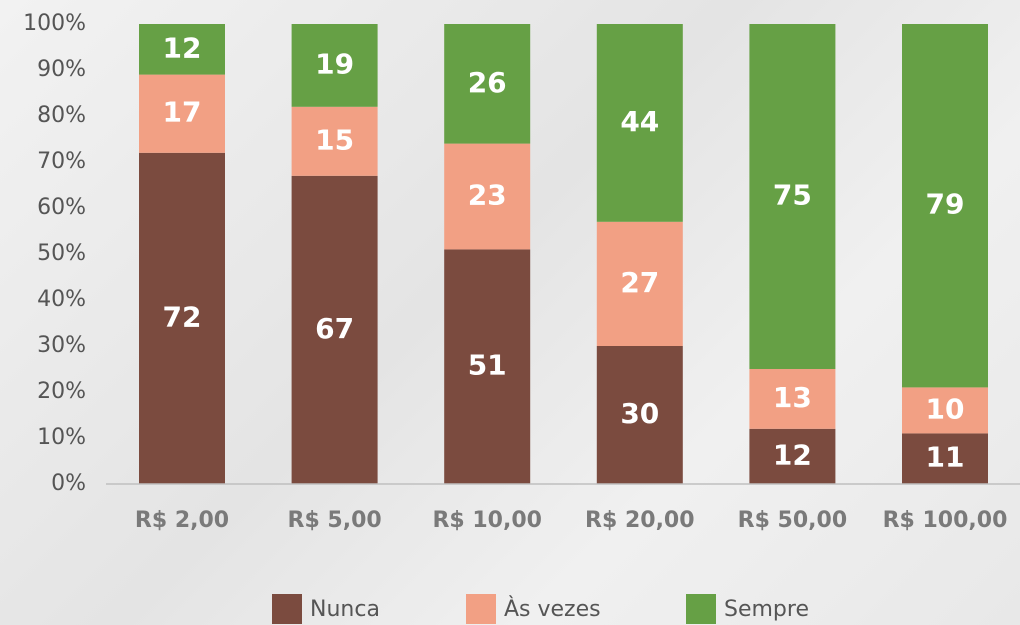  I want to click on y-tick-label: 30%, so click(61, 345).